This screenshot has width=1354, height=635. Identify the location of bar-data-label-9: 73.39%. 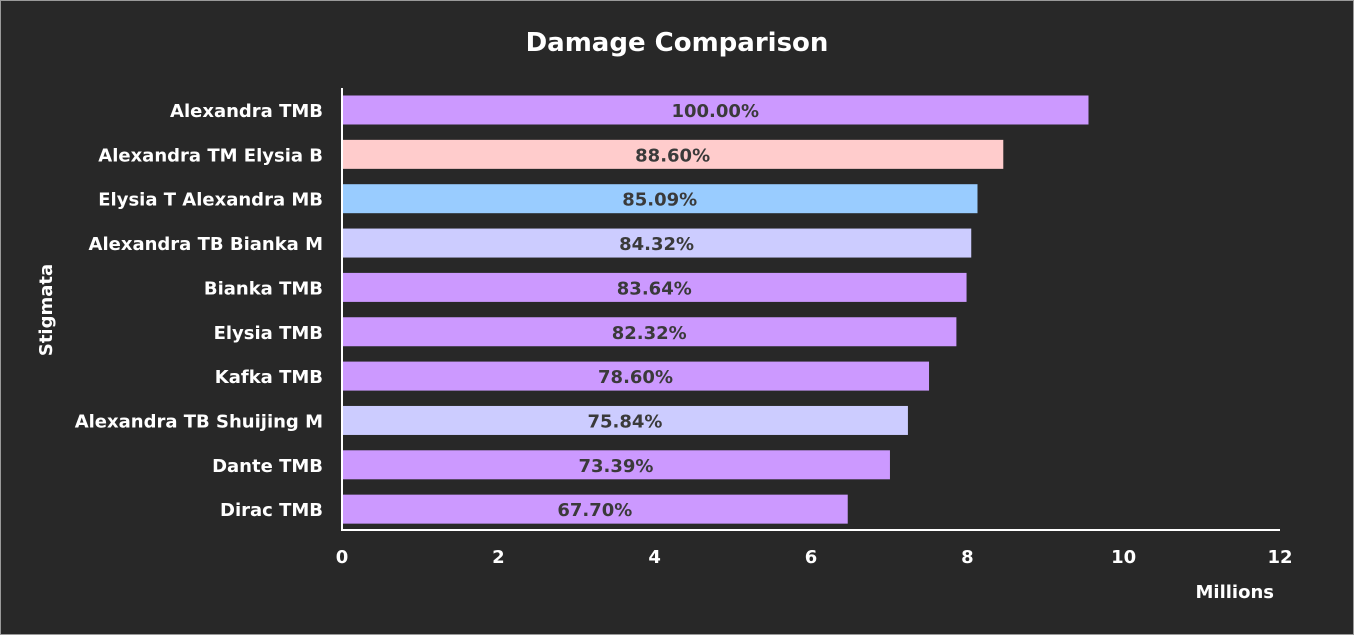
(615, 466).